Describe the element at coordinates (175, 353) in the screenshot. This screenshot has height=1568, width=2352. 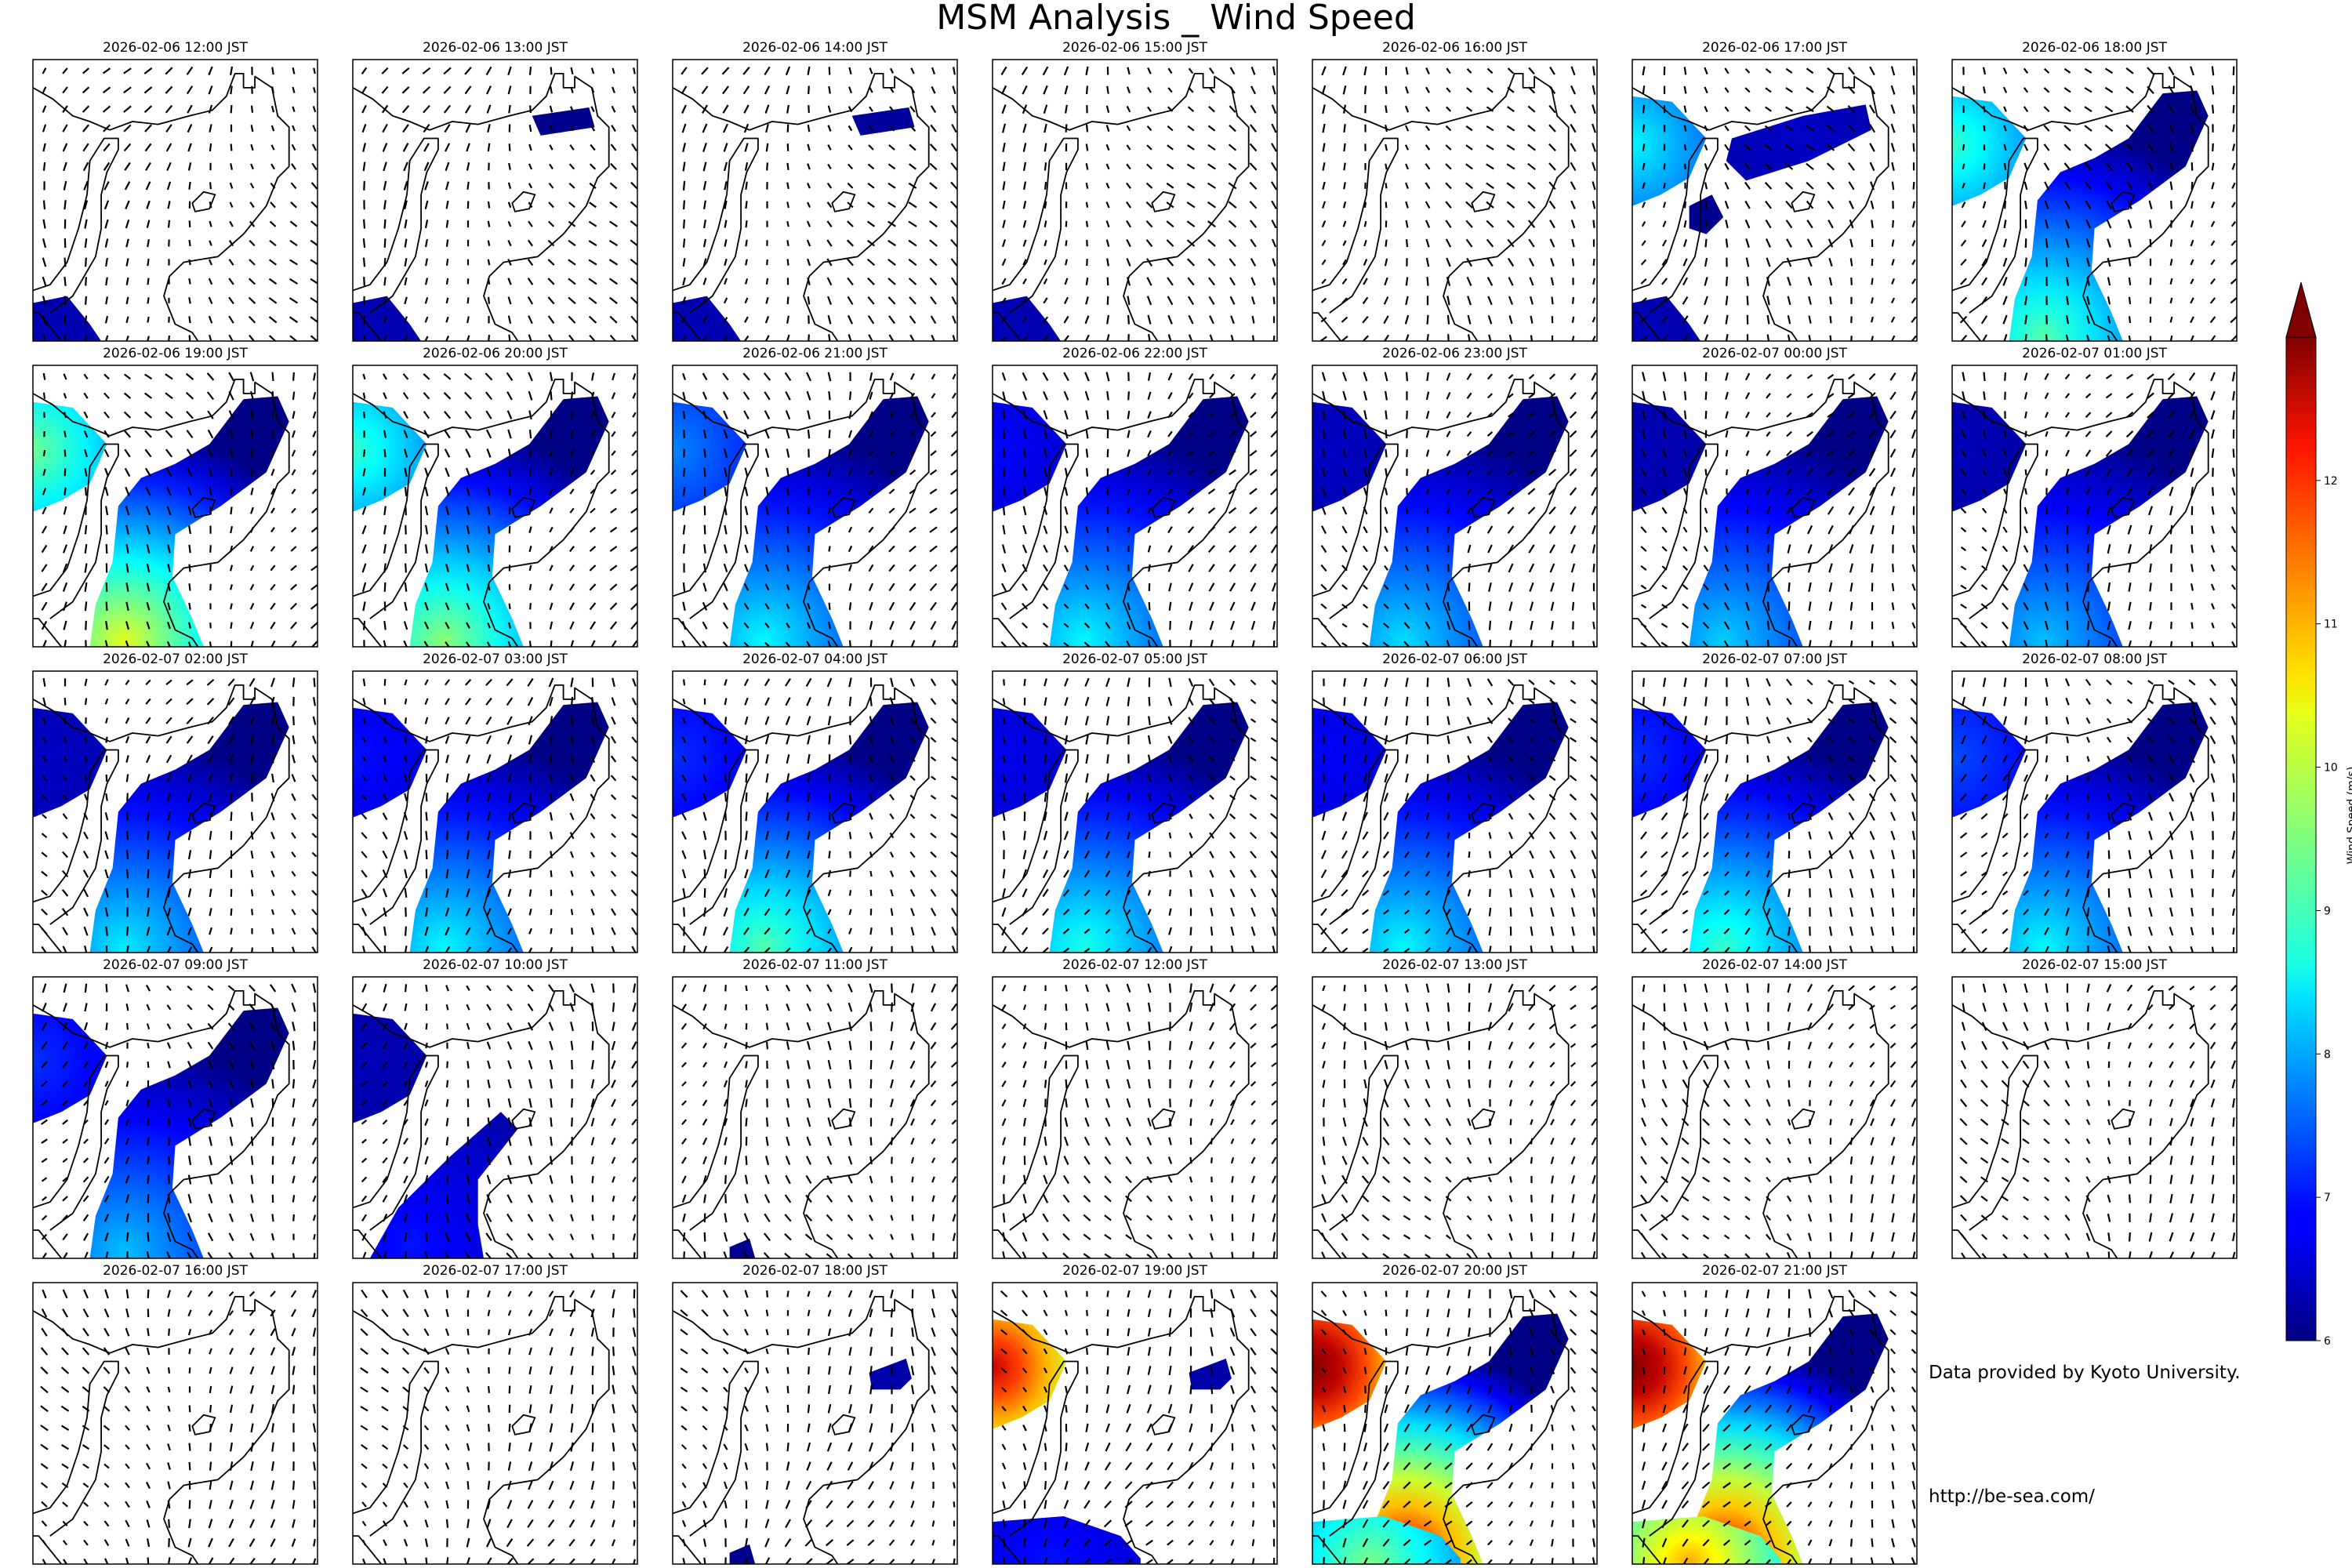
I see `panel-title: 2026-02-06 19:00 JST` at that location.